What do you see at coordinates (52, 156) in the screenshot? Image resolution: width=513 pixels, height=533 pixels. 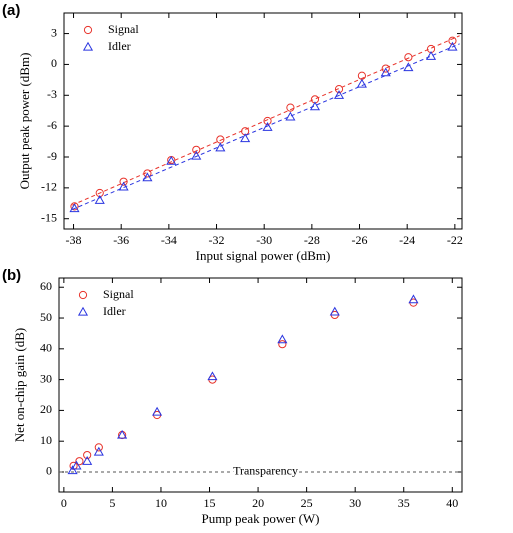 I see `y-tick-label: -9` at bounding box center [52, 156].